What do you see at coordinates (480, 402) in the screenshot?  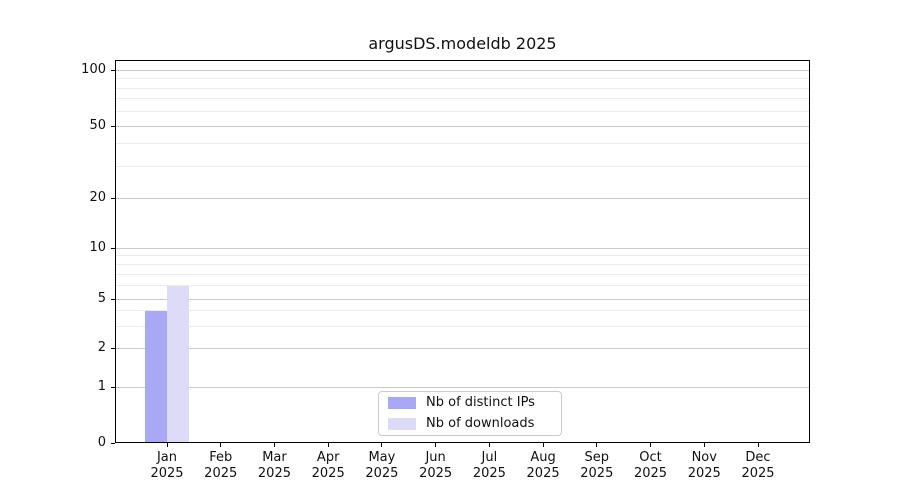 I see `legend-label-distinct-ips: Nb of distinct IPs` at bounding box center [480, 402].